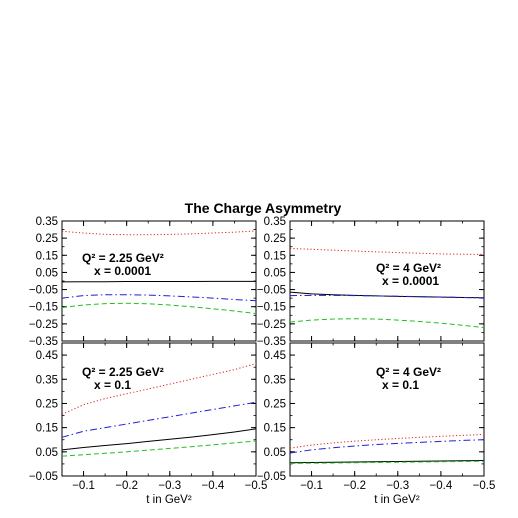 The height and width of the screenshot is (518, 518). What do you see at coordinates (263, 208) in the screenshot?
I see `figure-title: The Charge Asymmetry` at bounding box center [263, 208].